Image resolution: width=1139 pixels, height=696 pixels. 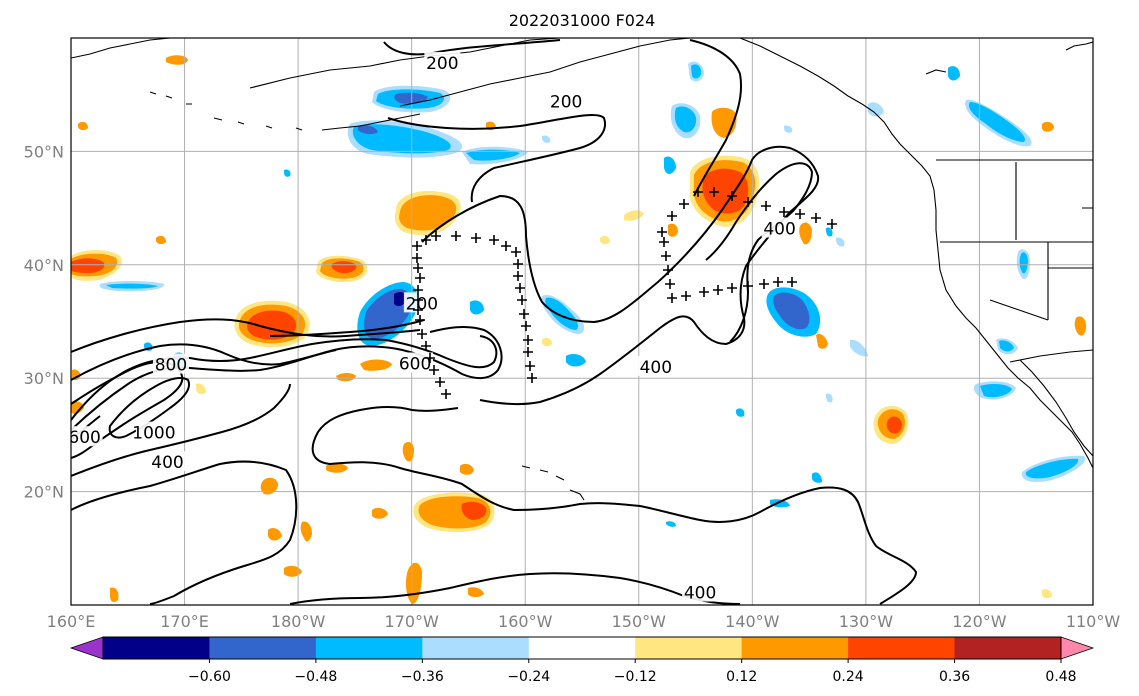 What do you see at coordinates (1077, 648) in the screenshot?
I see `colorbar-extend-high` at bounding box center [1077, 648].